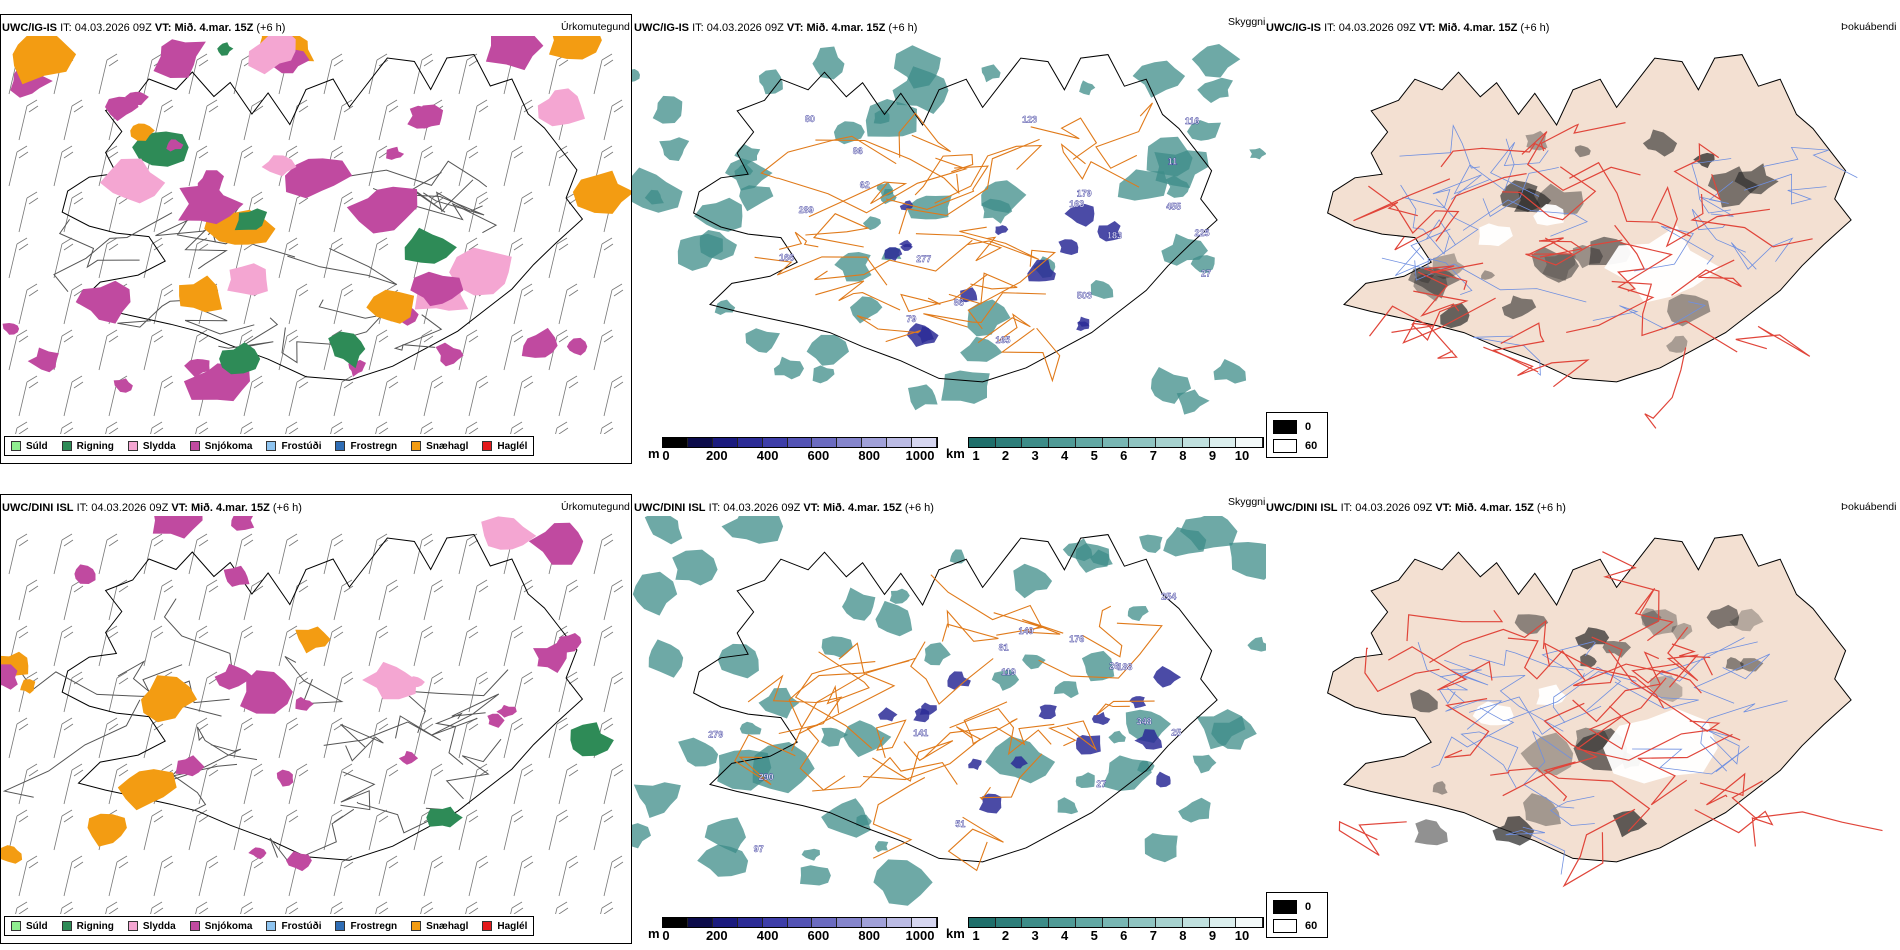 The height and width of the screenshot is (950, 1900). I want to click on colorbar-tick: 8, so click(1183, 455).